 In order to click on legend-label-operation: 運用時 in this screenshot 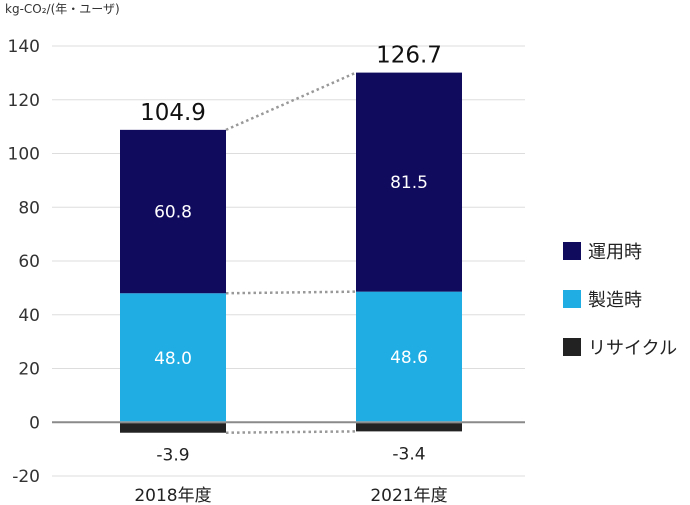, I will do `click(615, 252)`.